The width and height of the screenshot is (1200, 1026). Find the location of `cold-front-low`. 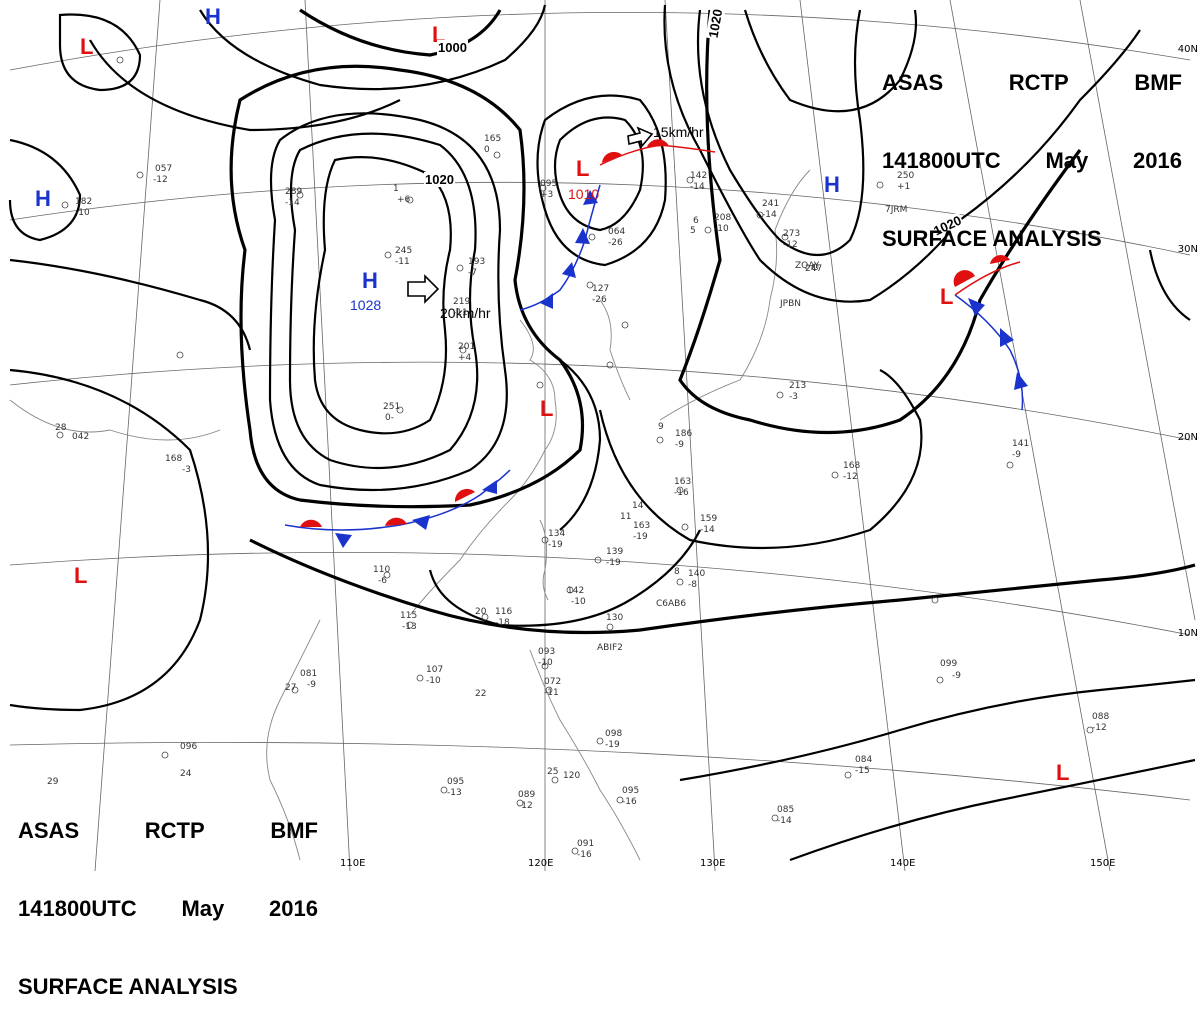

cold-front-low is located at coordinates (560, 247).